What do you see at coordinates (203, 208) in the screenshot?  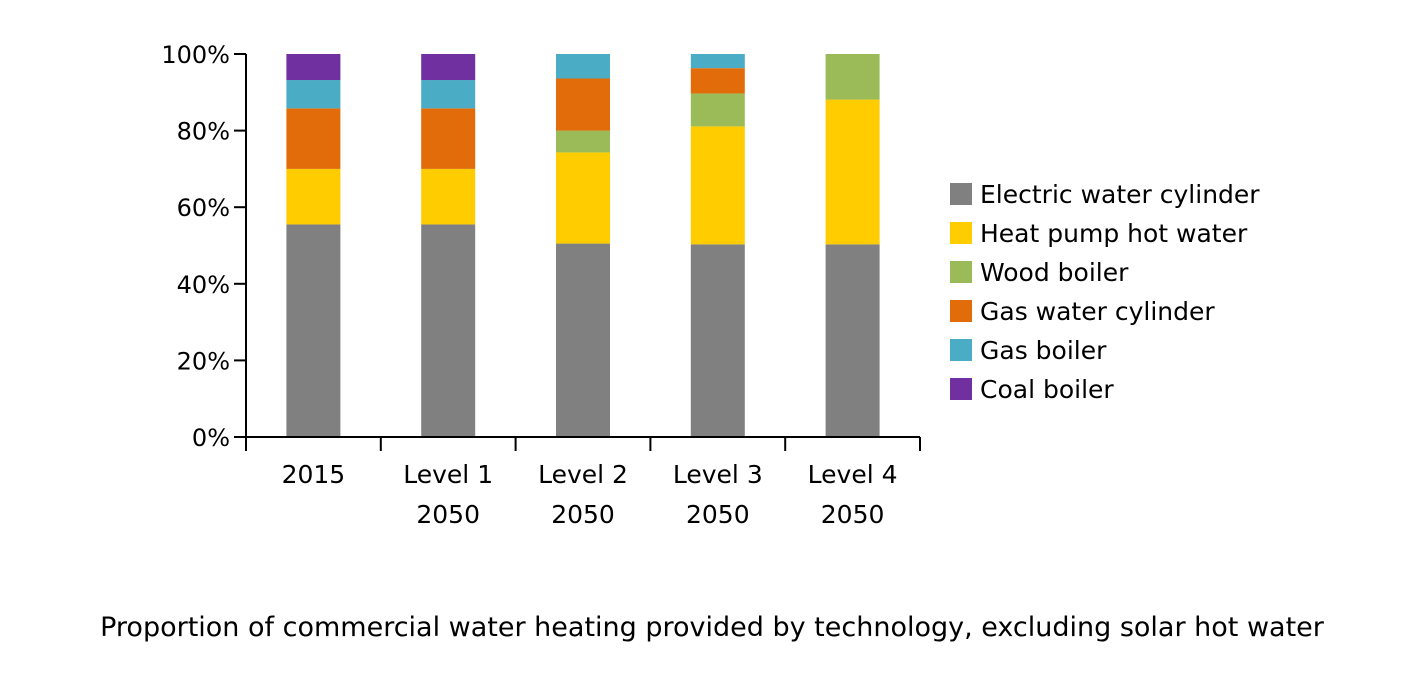 I see `y-tick-label: 60%` at bounding box center [203, 208].